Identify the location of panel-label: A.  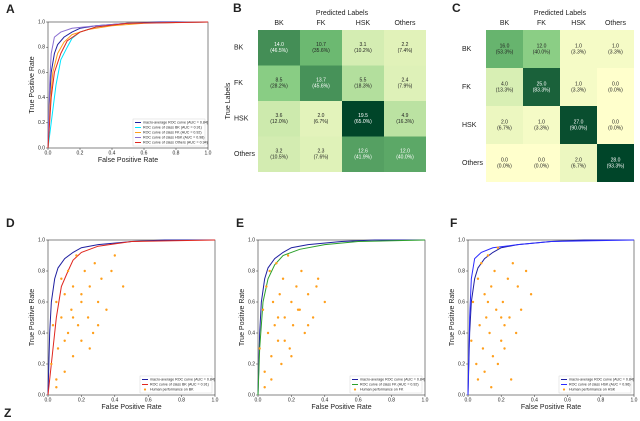
(10, 9).